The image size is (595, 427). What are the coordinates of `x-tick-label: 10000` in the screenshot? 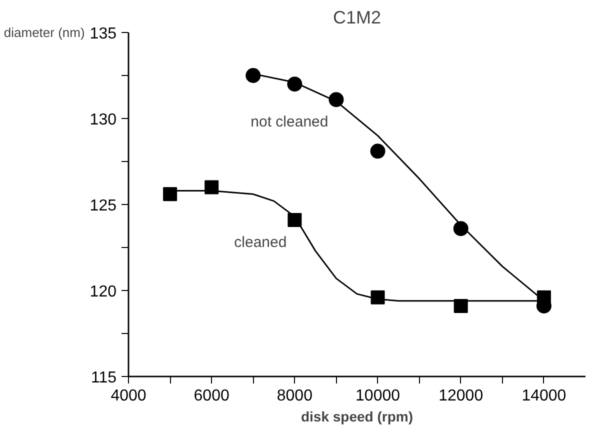 It's located at (378, 396).